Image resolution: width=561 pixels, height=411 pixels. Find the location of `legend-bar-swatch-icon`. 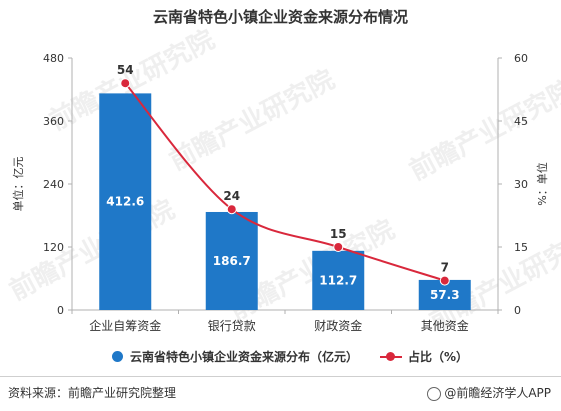

legend-bar-swatch-icon is located at coordinates (117, 356).